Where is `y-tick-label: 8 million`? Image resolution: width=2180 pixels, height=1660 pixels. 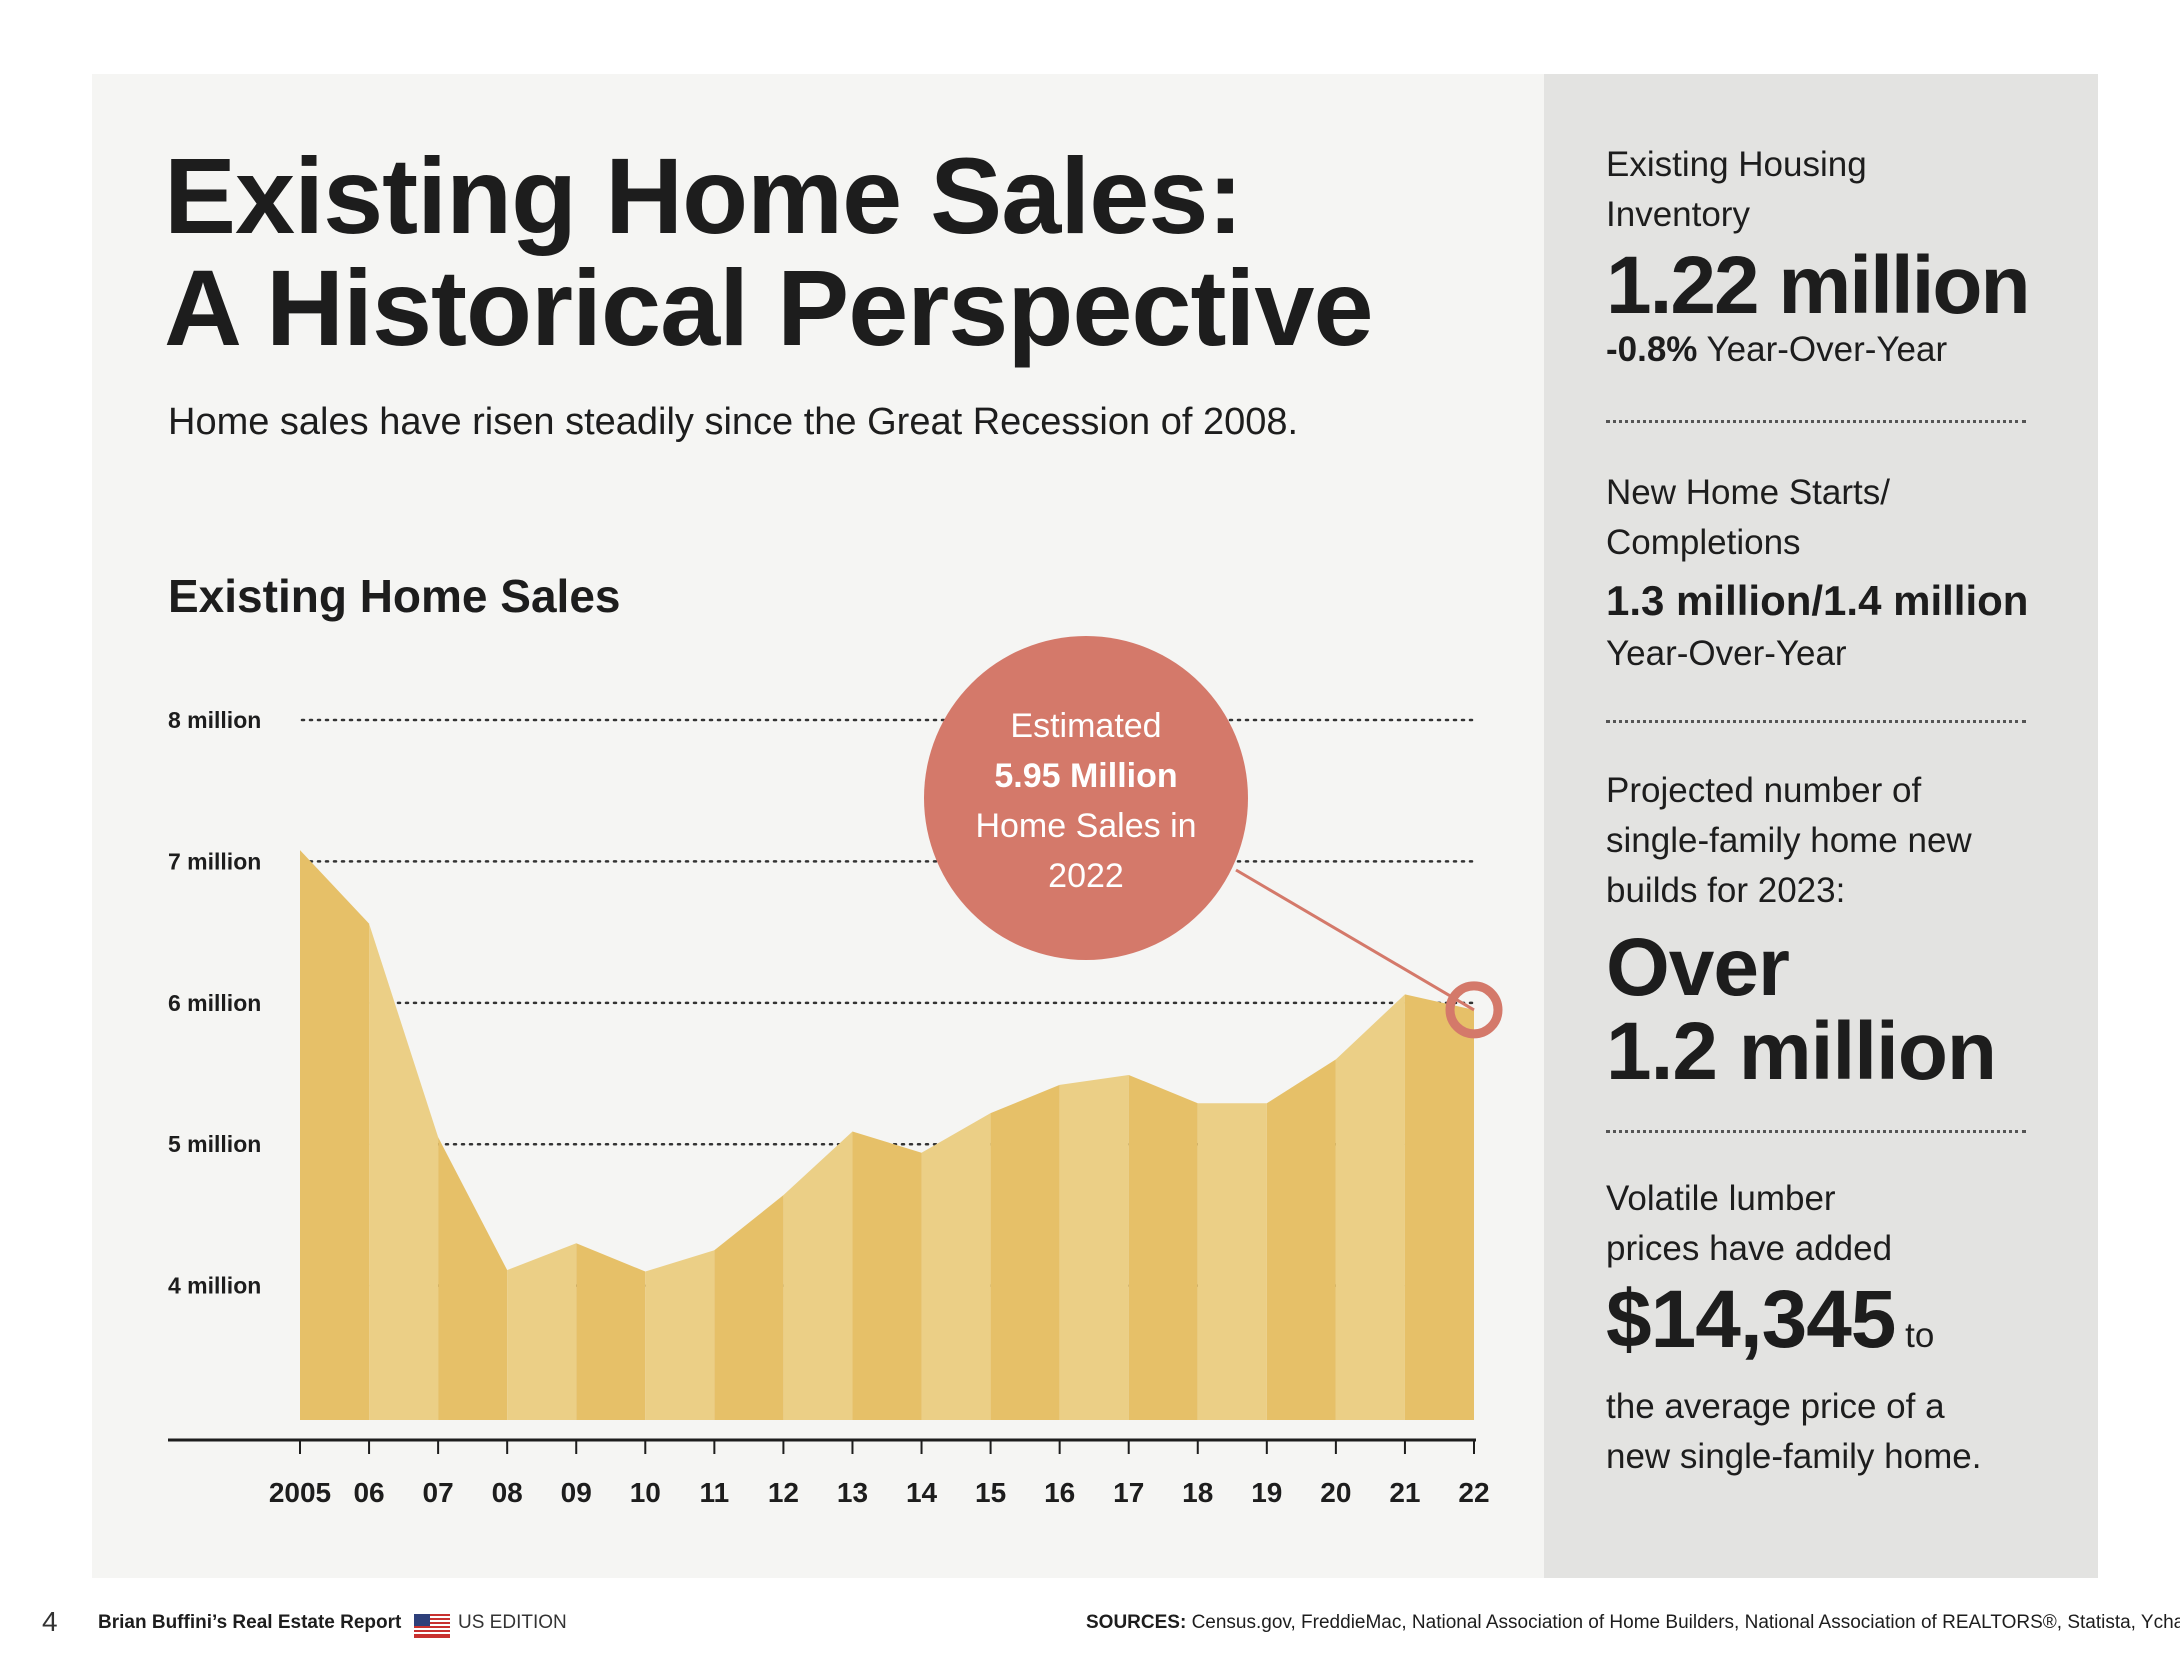 y-tick-label: 8 million is located at coordinates (214, 720).